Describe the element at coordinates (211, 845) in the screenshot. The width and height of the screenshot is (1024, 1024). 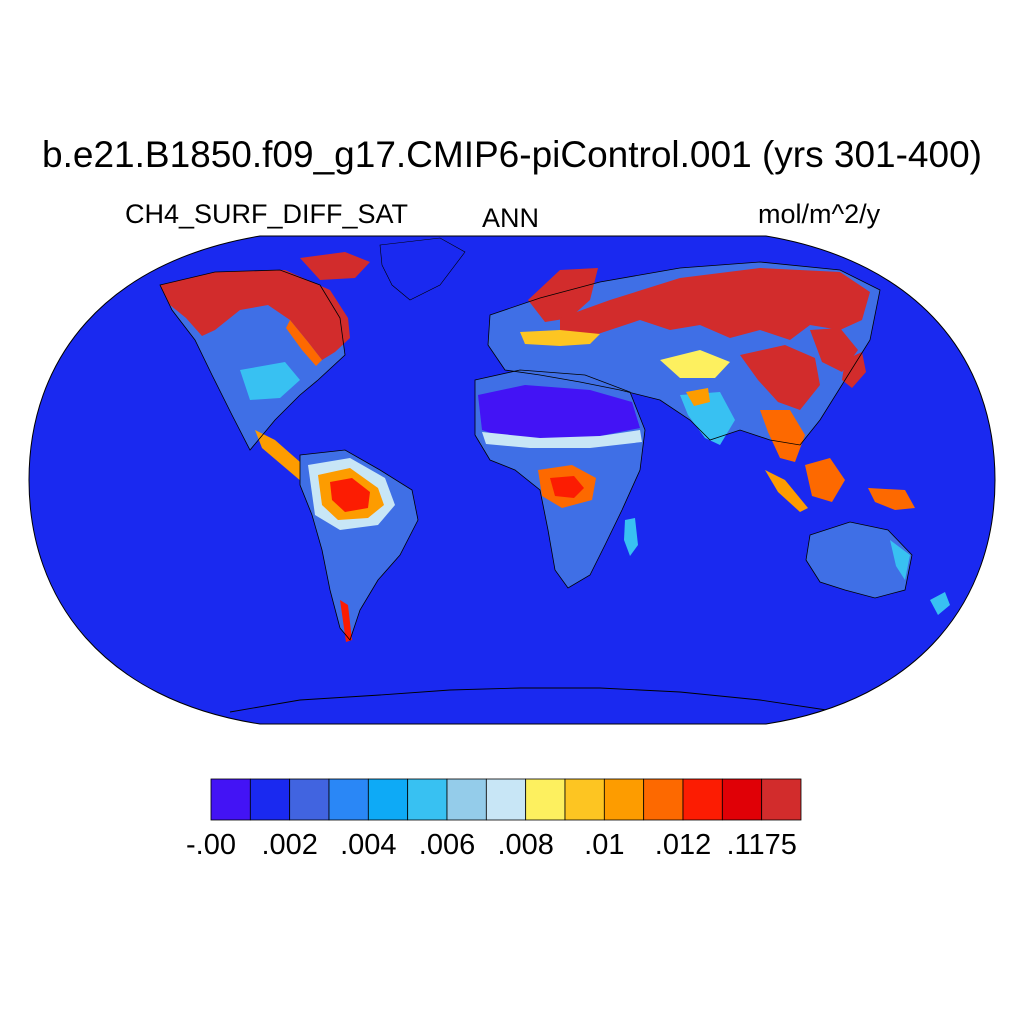
I see `colorbar-tick-label: -.00` at that location.